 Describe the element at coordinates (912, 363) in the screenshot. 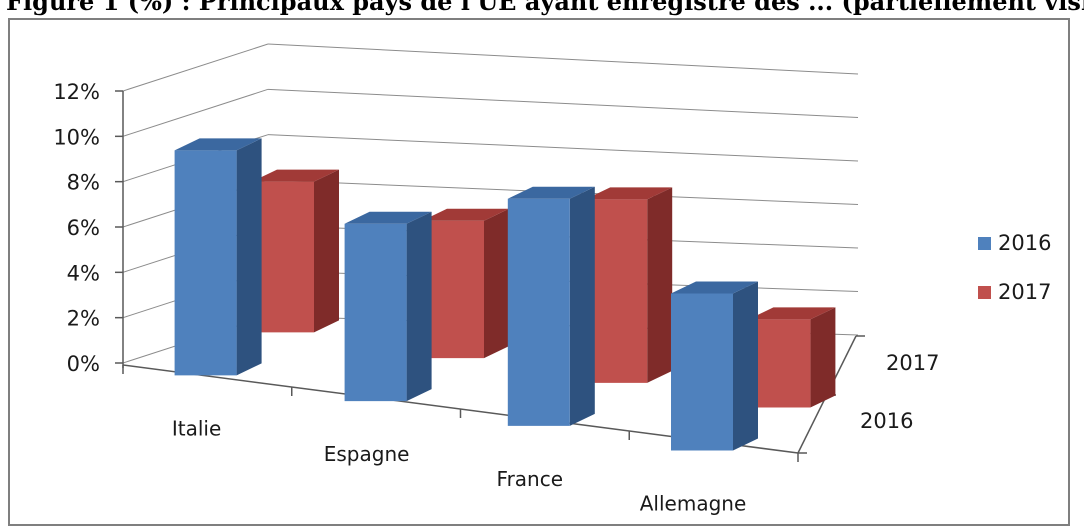

I see `depth-label: 2017` at that location.